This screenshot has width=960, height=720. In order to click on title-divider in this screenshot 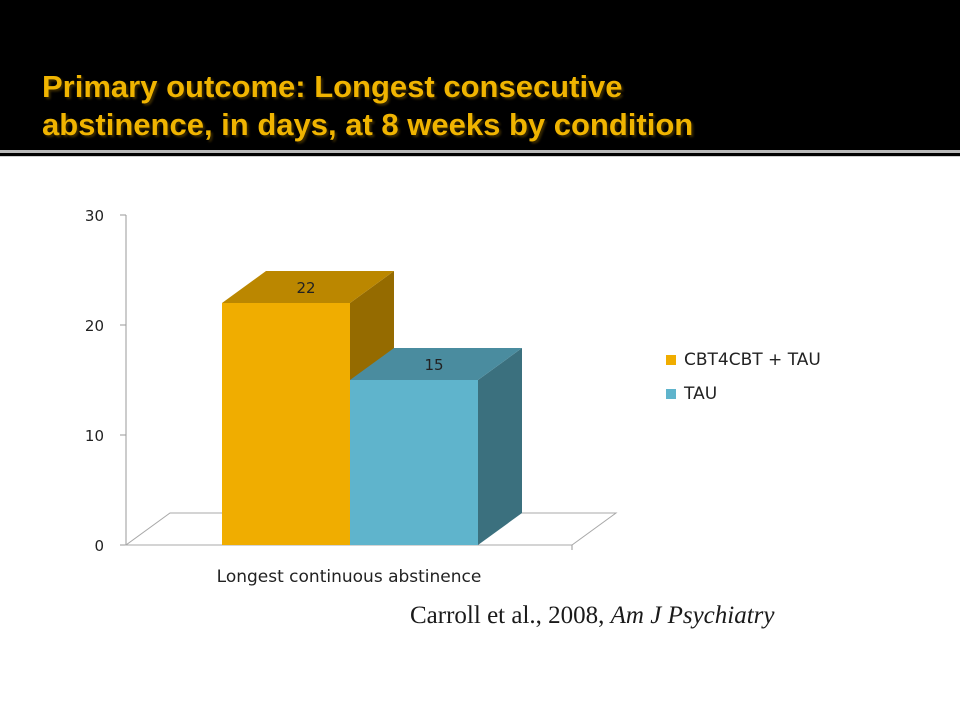, I will do `click(480, 151)`.